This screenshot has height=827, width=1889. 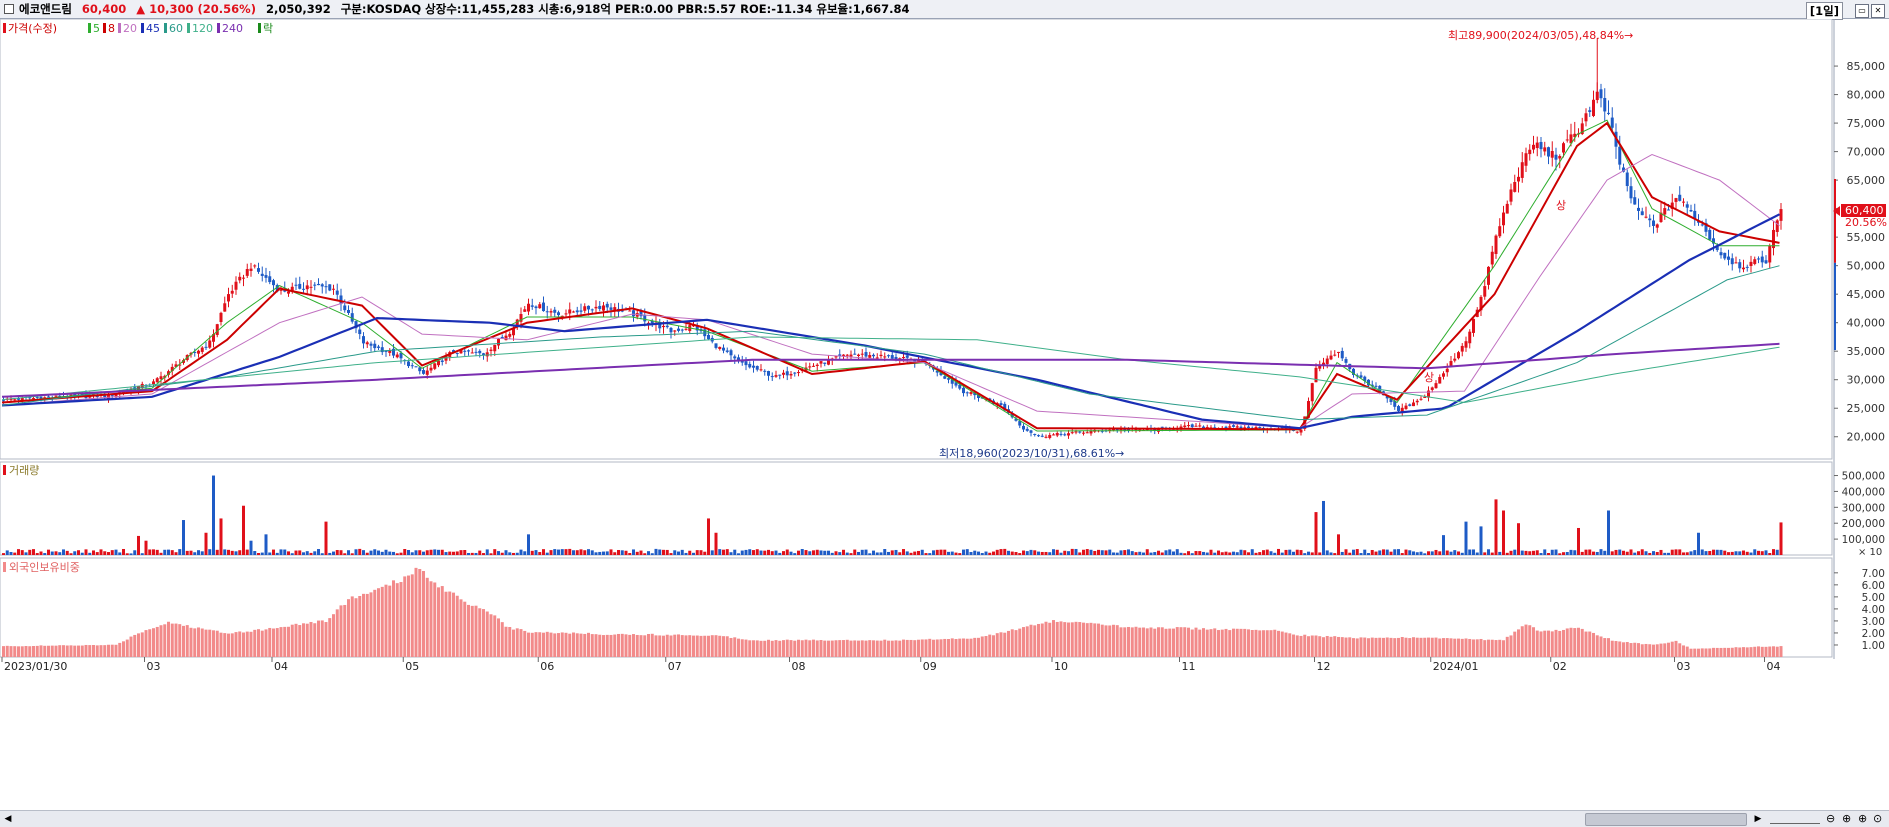 What do you see at coordinates (1824, 11) in the screenshot?
I see `period-selector: [1일]` at bounding box center [1824, 11].